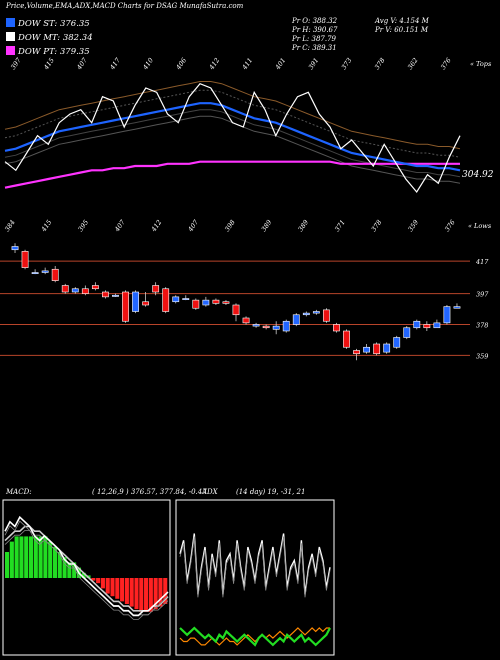  I want to click on macd-label: MACD:, so click(18, 492).